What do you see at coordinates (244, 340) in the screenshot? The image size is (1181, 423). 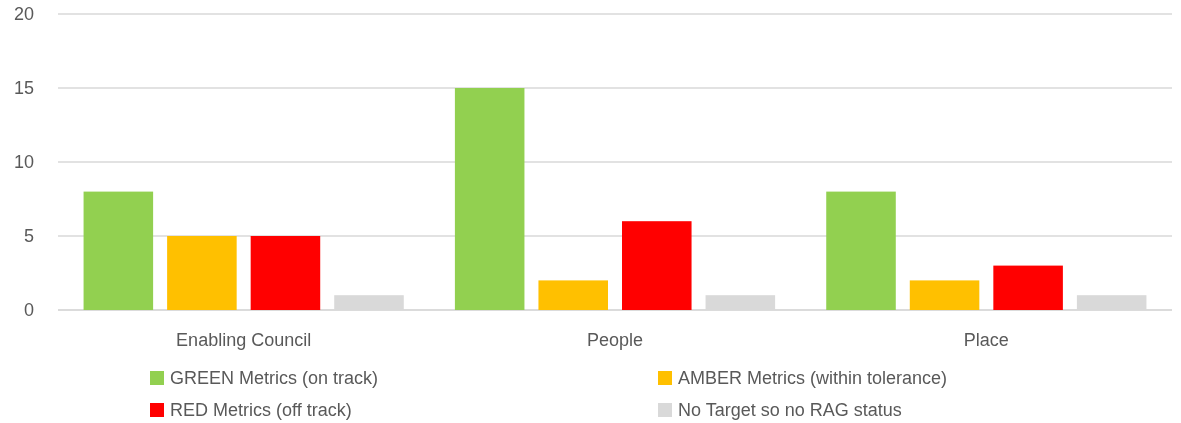 I see `x-tick-label: Enabling Council` at bounding box center [244, 340].